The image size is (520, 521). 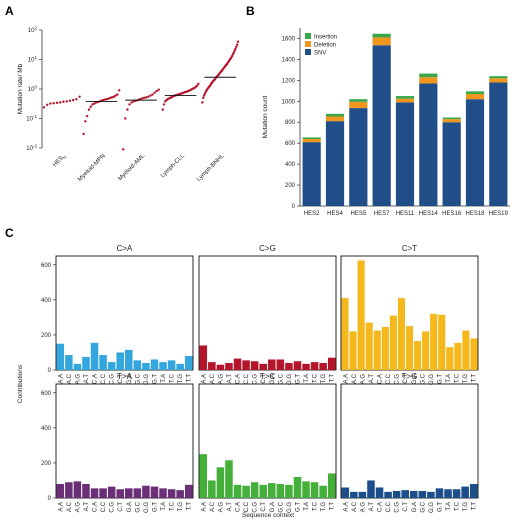 What do you see at coordinates (333, 506) in the screenshot?
I see `x-context-label: T.T` at bounding box center [333, 506].